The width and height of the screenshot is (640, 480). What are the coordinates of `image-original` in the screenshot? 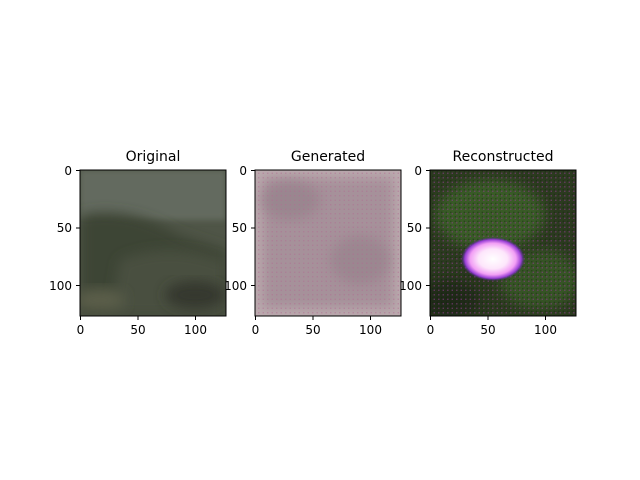 It's located at (153, 243).